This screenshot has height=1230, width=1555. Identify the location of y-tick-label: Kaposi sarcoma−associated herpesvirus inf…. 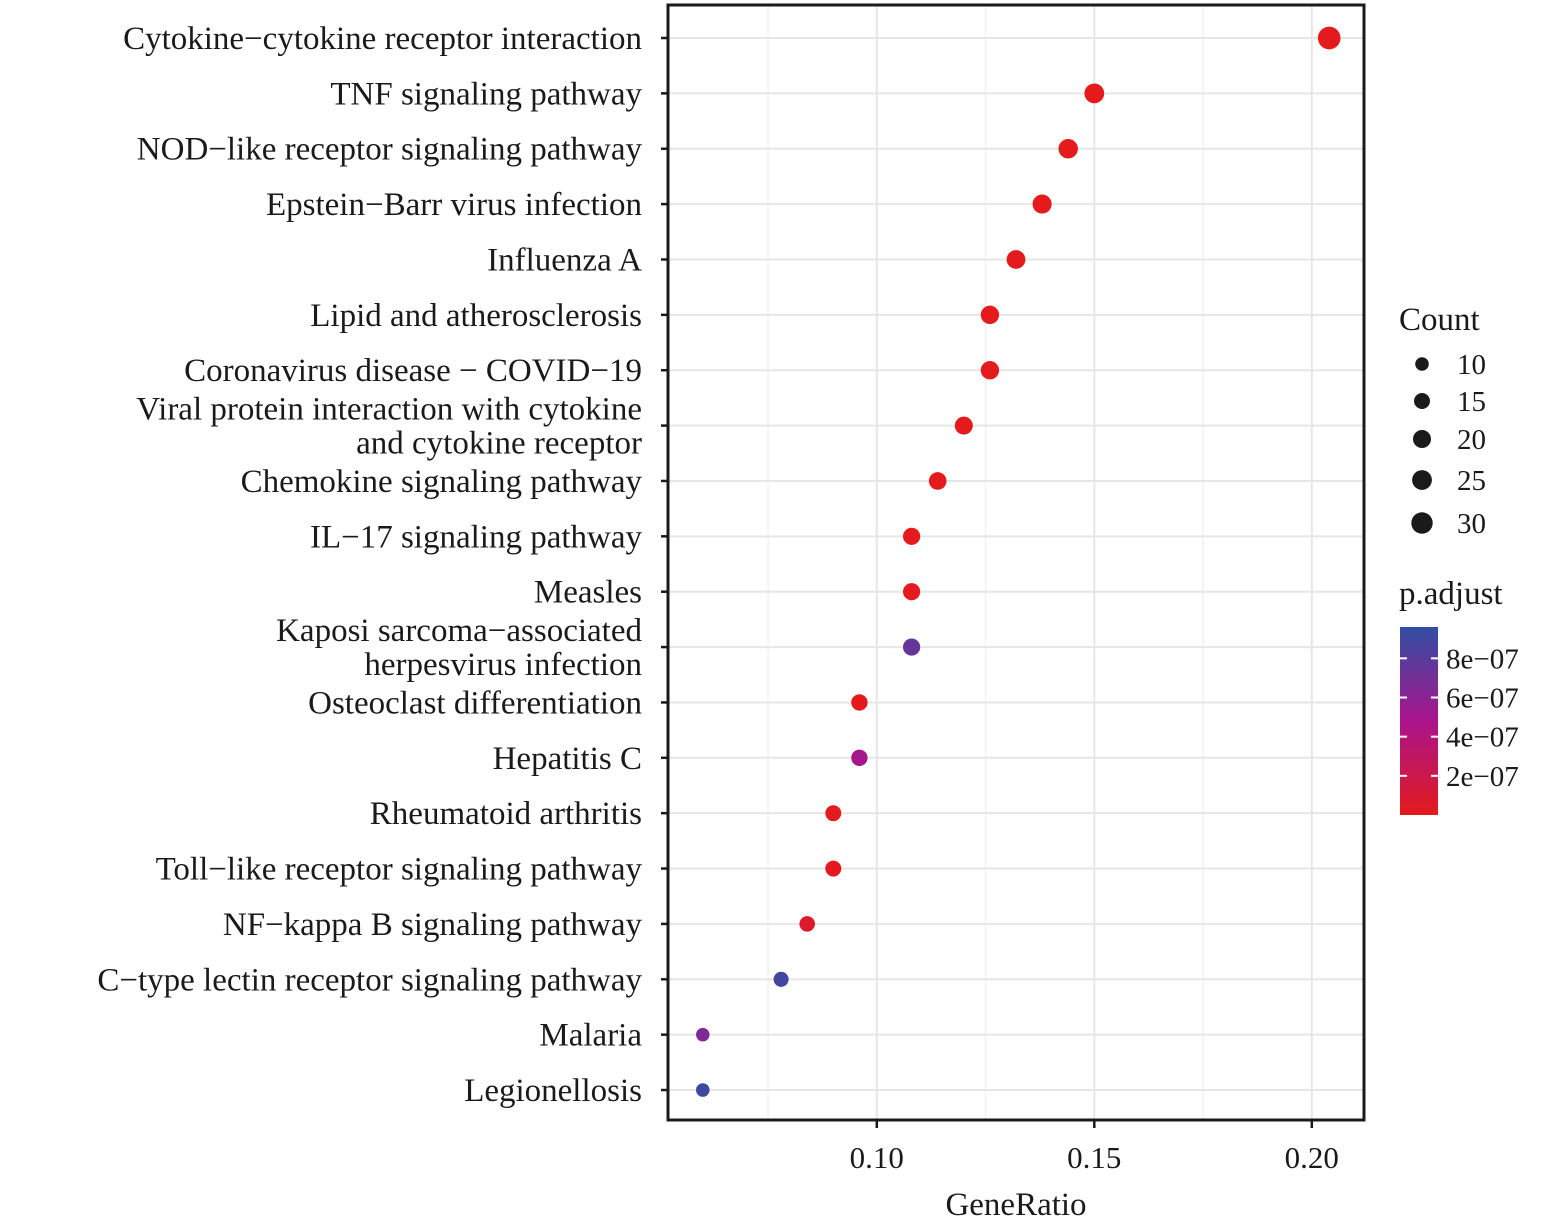
(459, 648).